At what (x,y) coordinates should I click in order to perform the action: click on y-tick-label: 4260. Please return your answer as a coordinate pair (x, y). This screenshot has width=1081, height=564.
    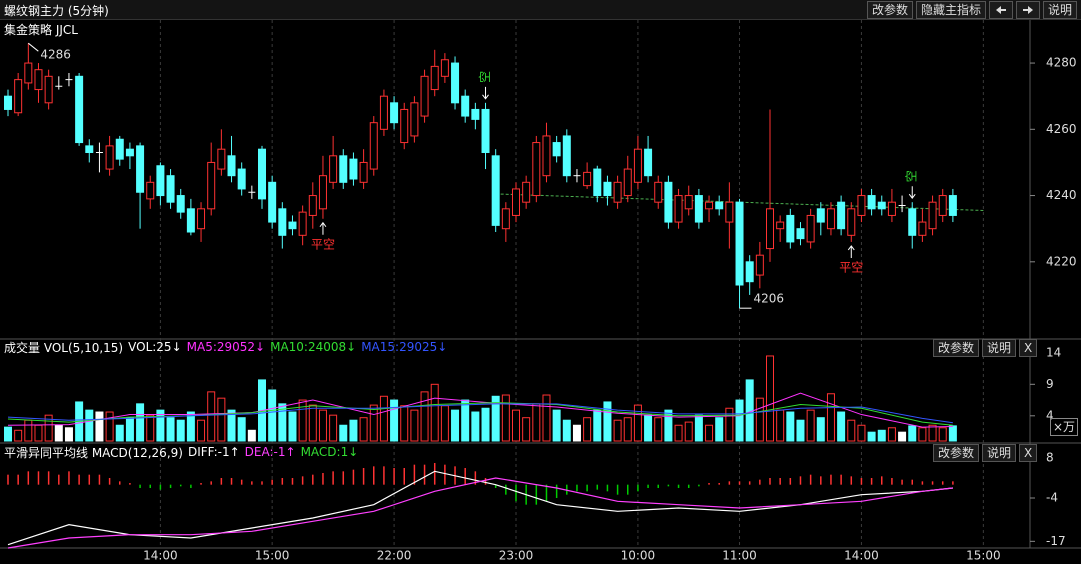
    Looking at the image, I should click on (1061, 129).